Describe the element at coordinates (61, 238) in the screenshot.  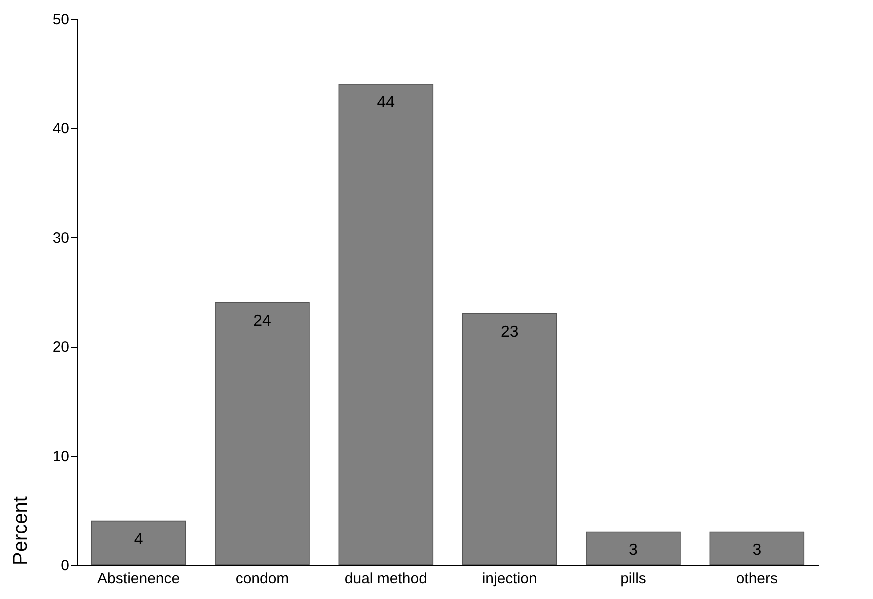
I see `y-tick-label: 30` at that location.